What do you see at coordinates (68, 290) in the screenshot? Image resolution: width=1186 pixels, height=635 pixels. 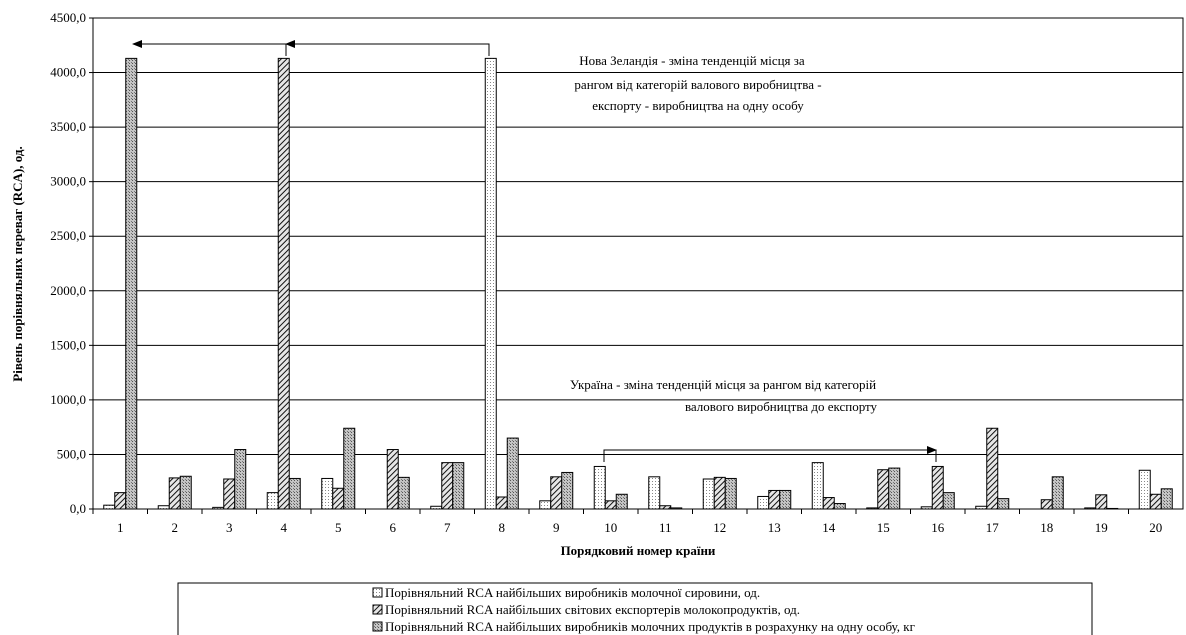 I see `y-tick-label: 2000,0` at bounding box center [68, 290].